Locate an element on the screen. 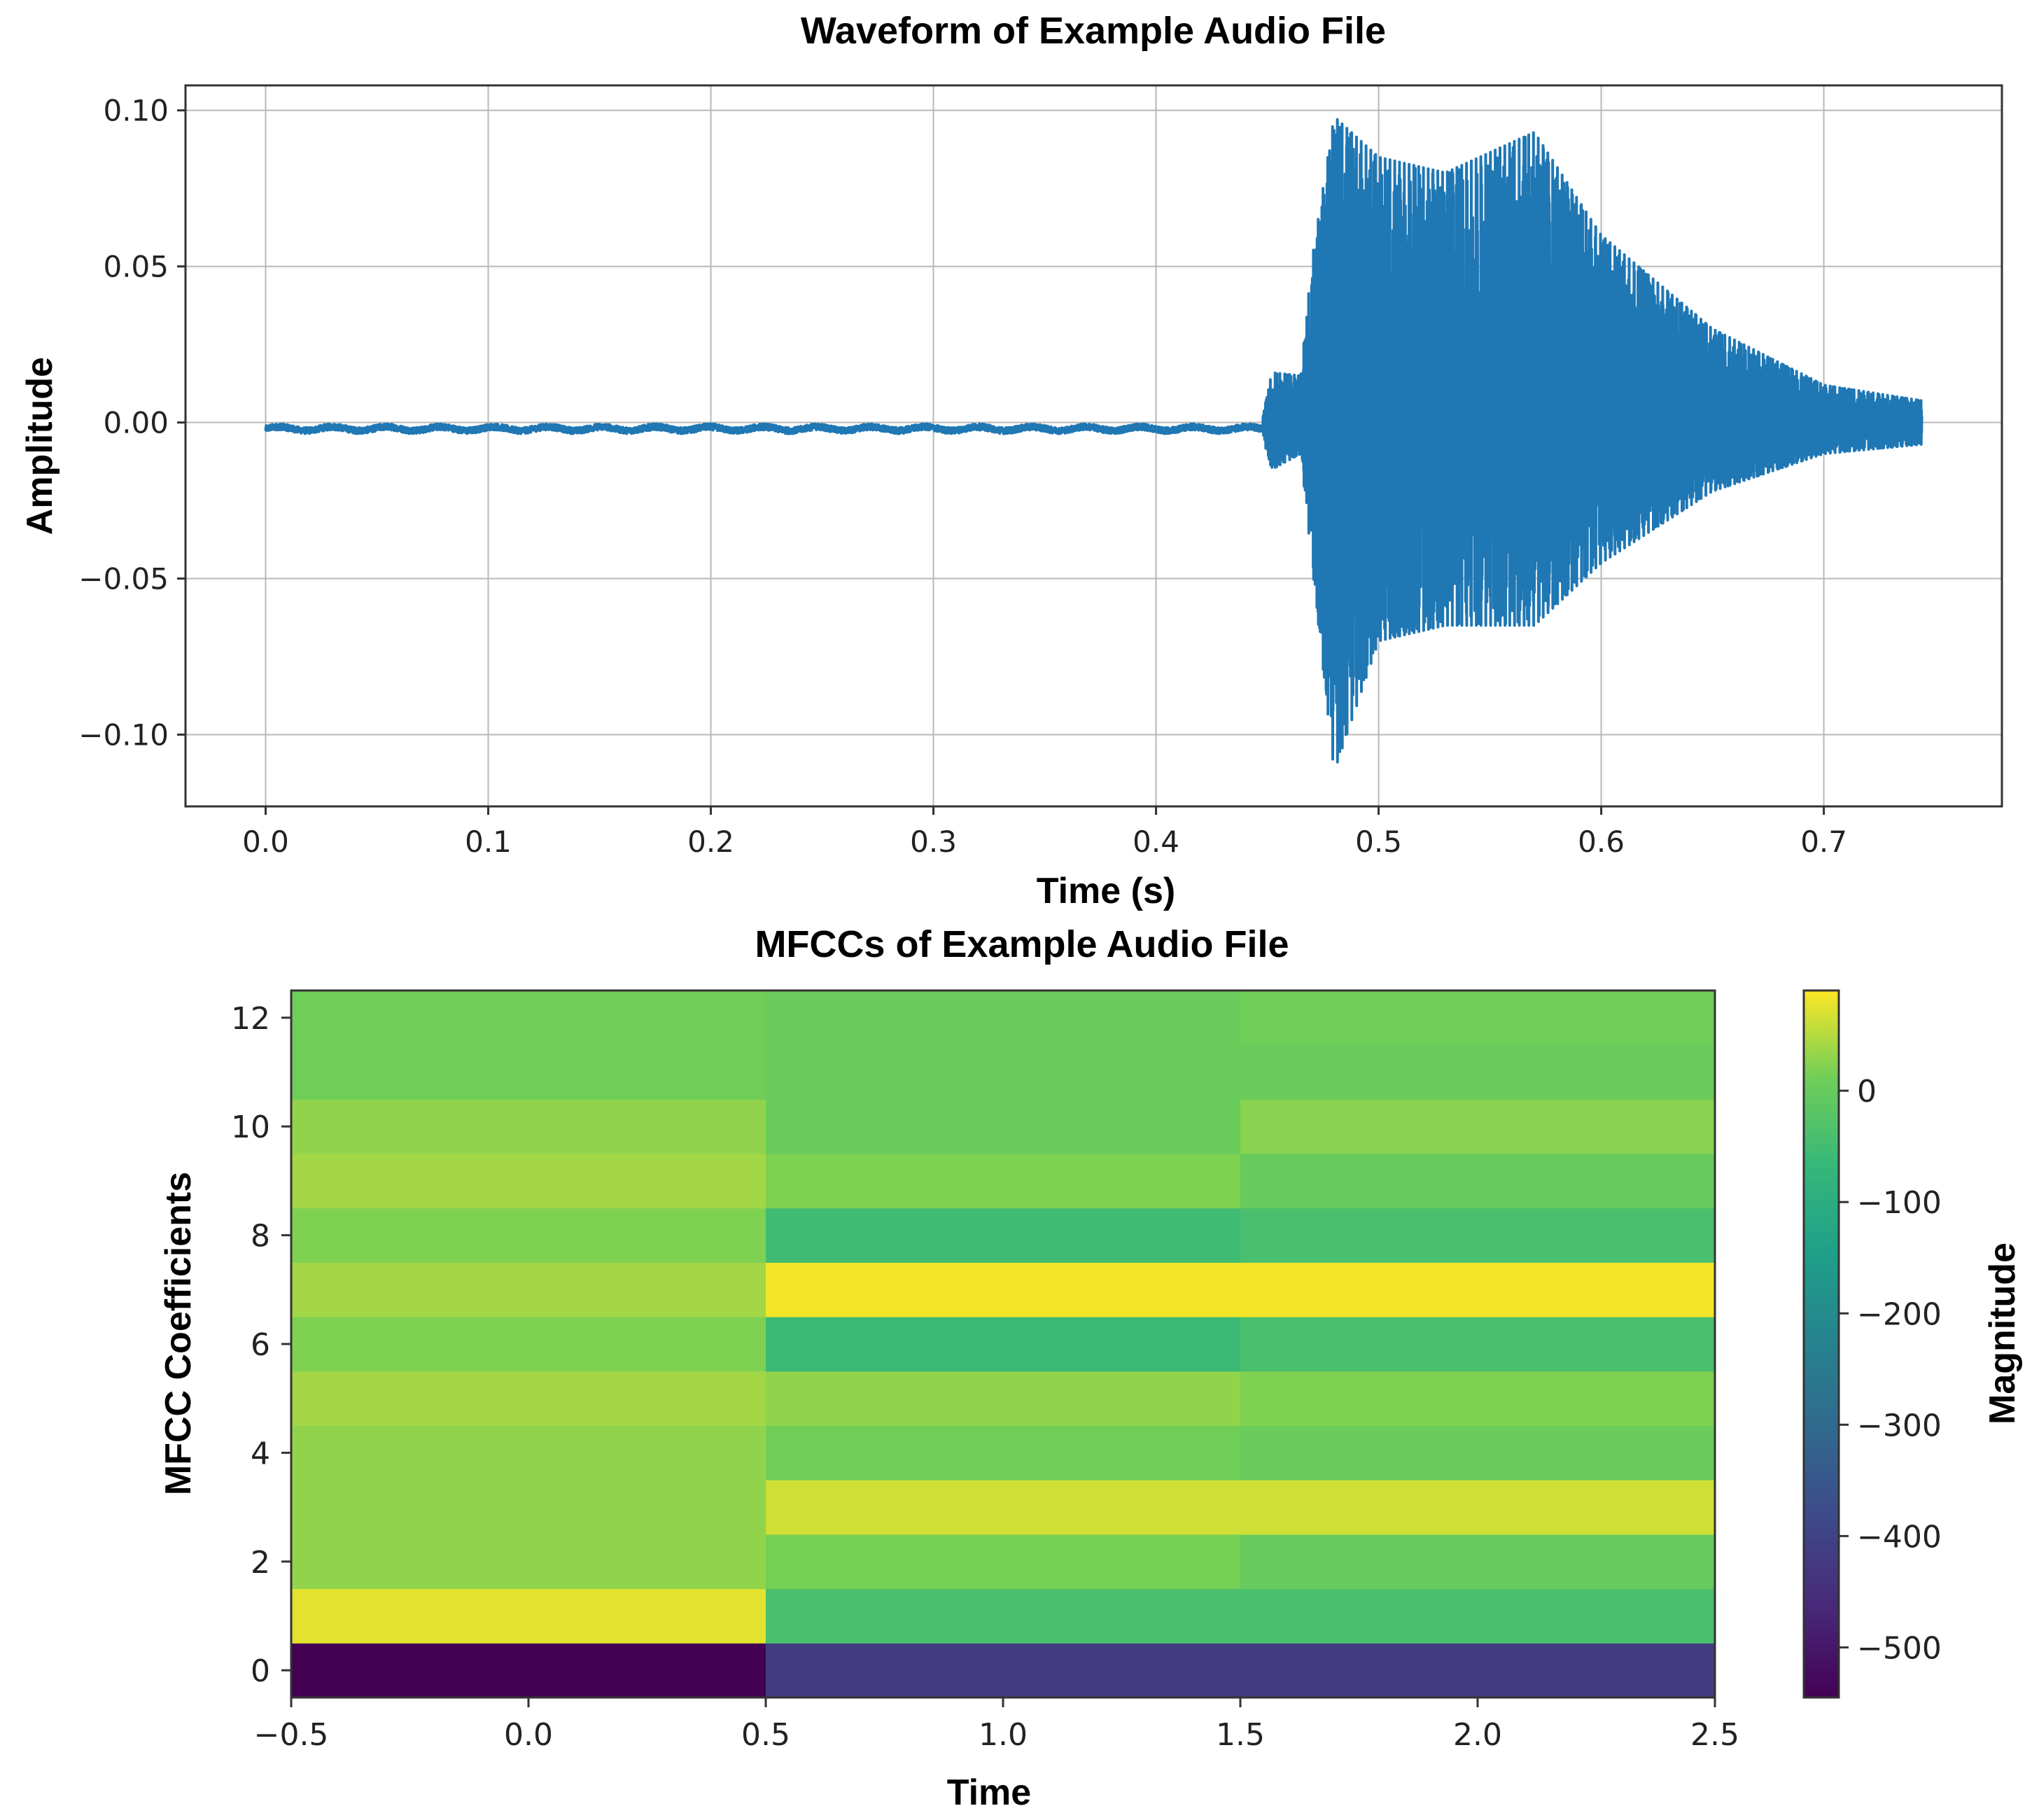 Image resolution: width=2039 pixels, height=1820 pixels. waveform-y-axis-label: Amplitude is located at coordinates (40, 446).